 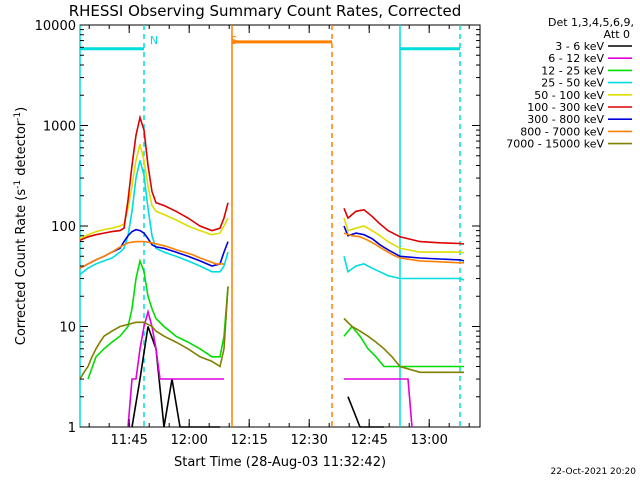 I want to click on x-tick-label: 12:45, so click(x=368, y=440).